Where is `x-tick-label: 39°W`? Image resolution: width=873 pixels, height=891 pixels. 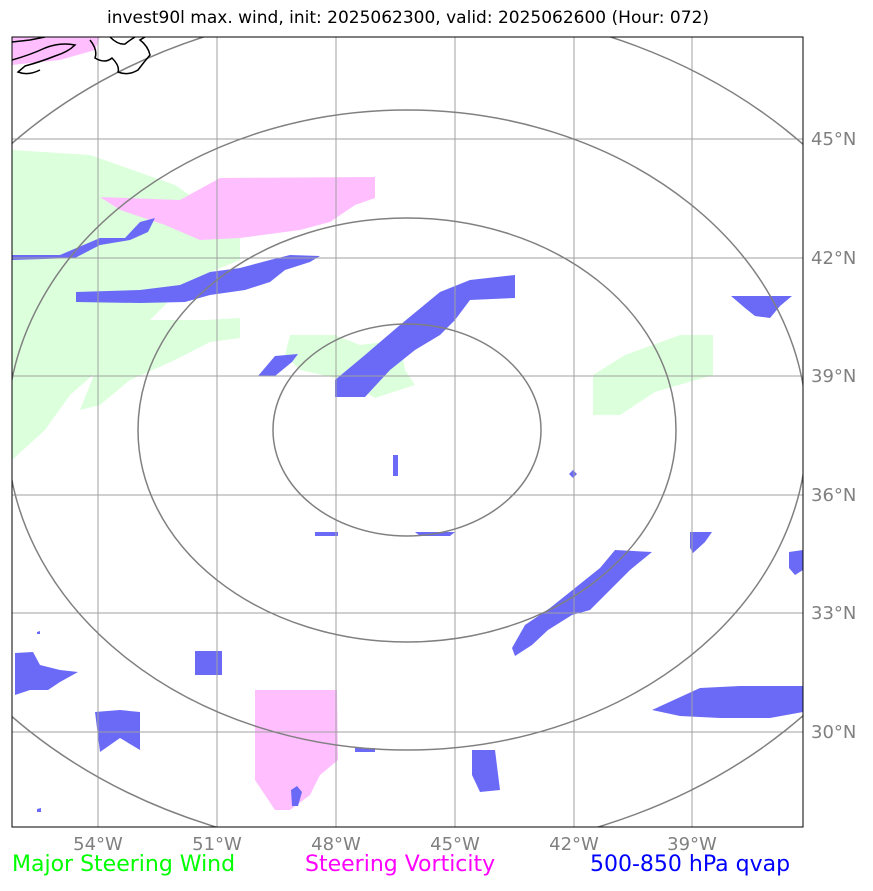
x-tick-label: 39°W is located at coordinates (692, 844).